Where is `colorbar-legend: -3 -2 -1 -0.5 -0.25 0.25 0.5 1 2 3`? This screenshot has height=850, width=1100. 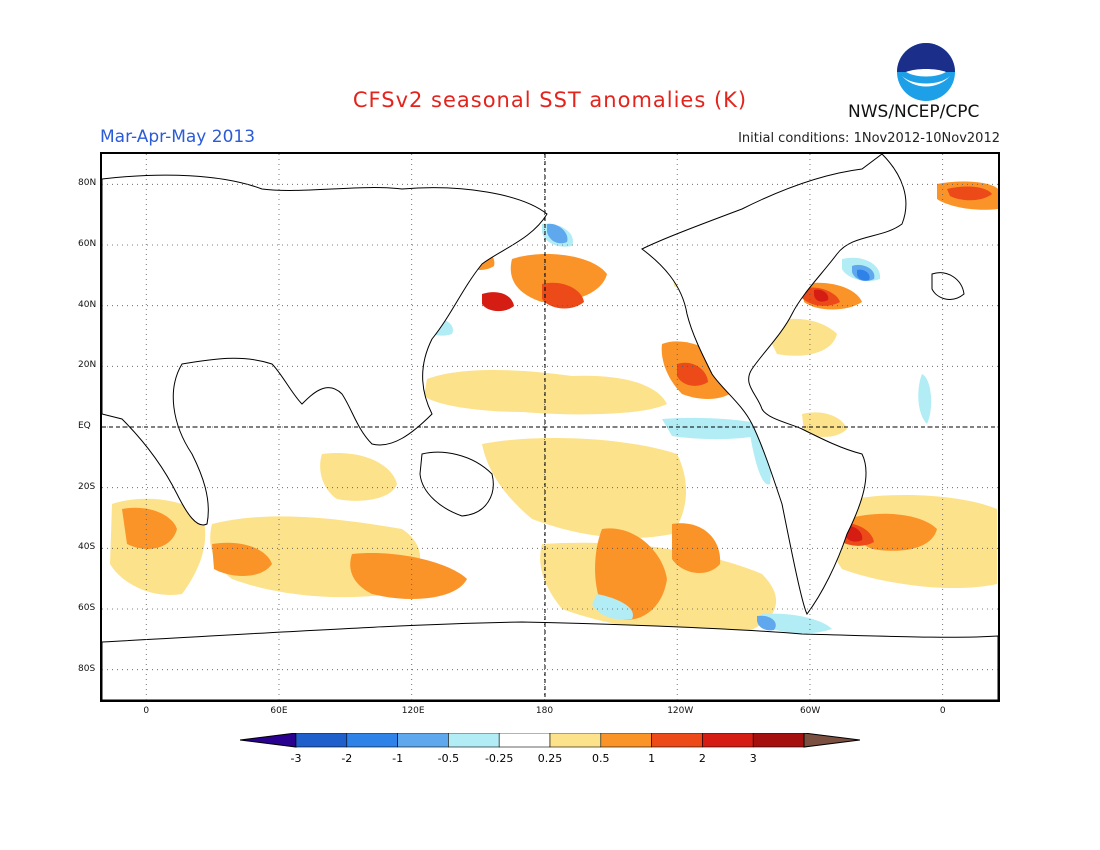
colorbar-legend: -3 -2 -1 -0.5 -0.25 0.25 0.5 1 2 3 is located at coordinates (550, 749).